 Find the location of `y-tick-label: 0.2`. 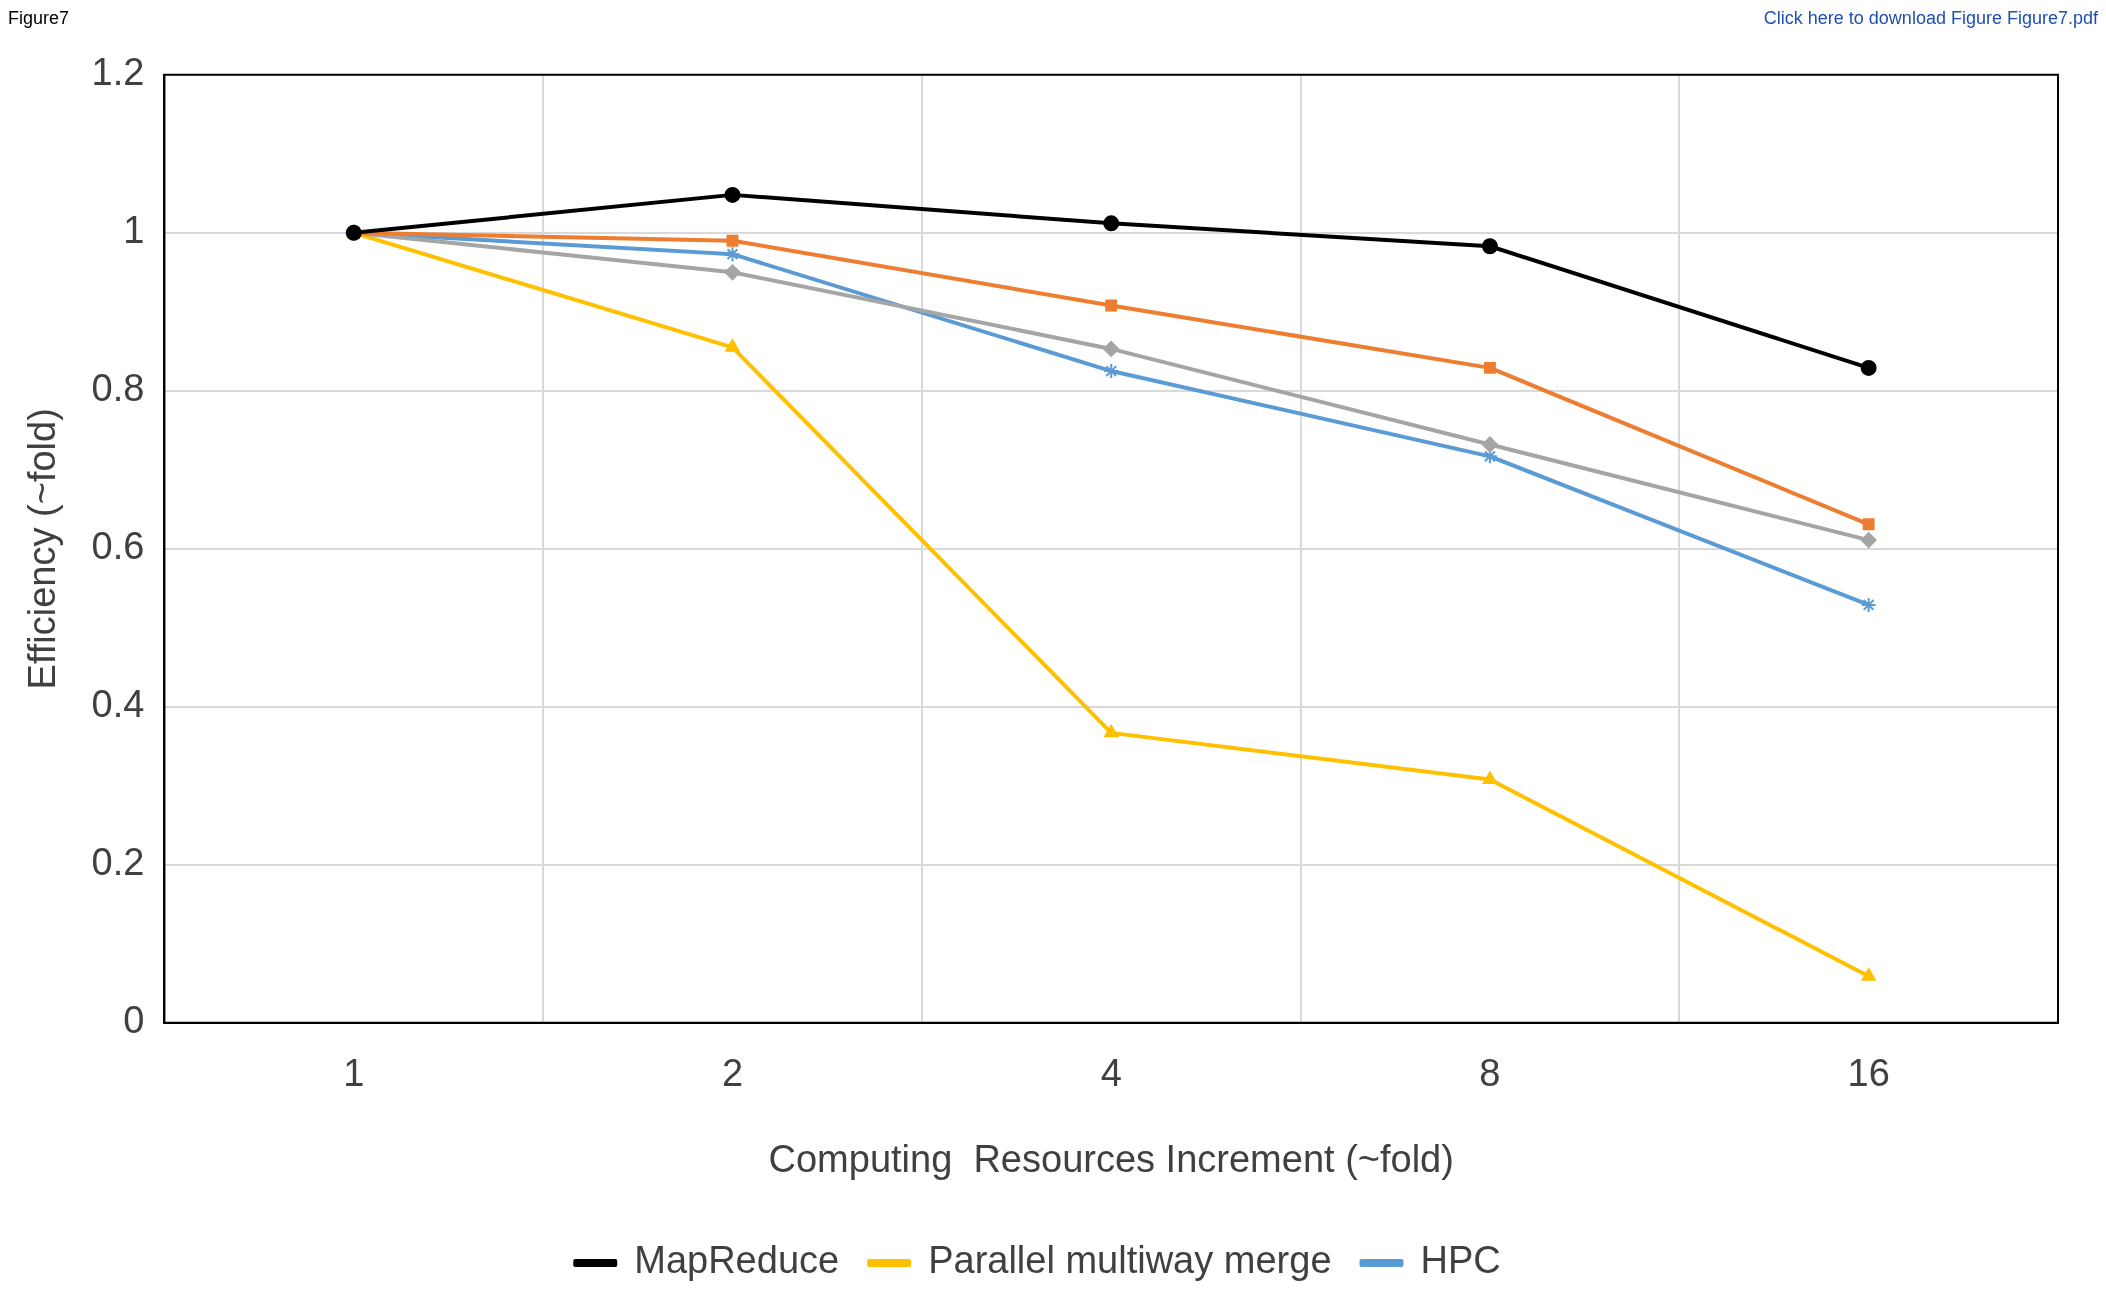

y-tick-label: 0.2 is located at coordinates (118, 862).